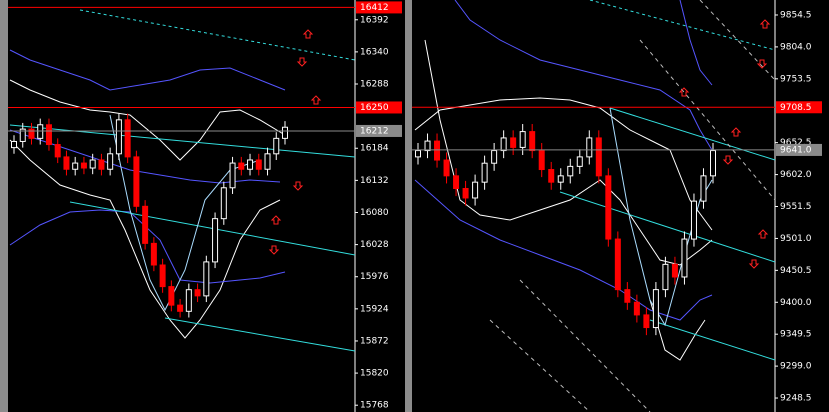 This screenshot has width=829, height=412. What do you see at coordinates (374, 277) in the screenshot?
I see `y-tick-label: 15976` at bounding box center [374, 277].